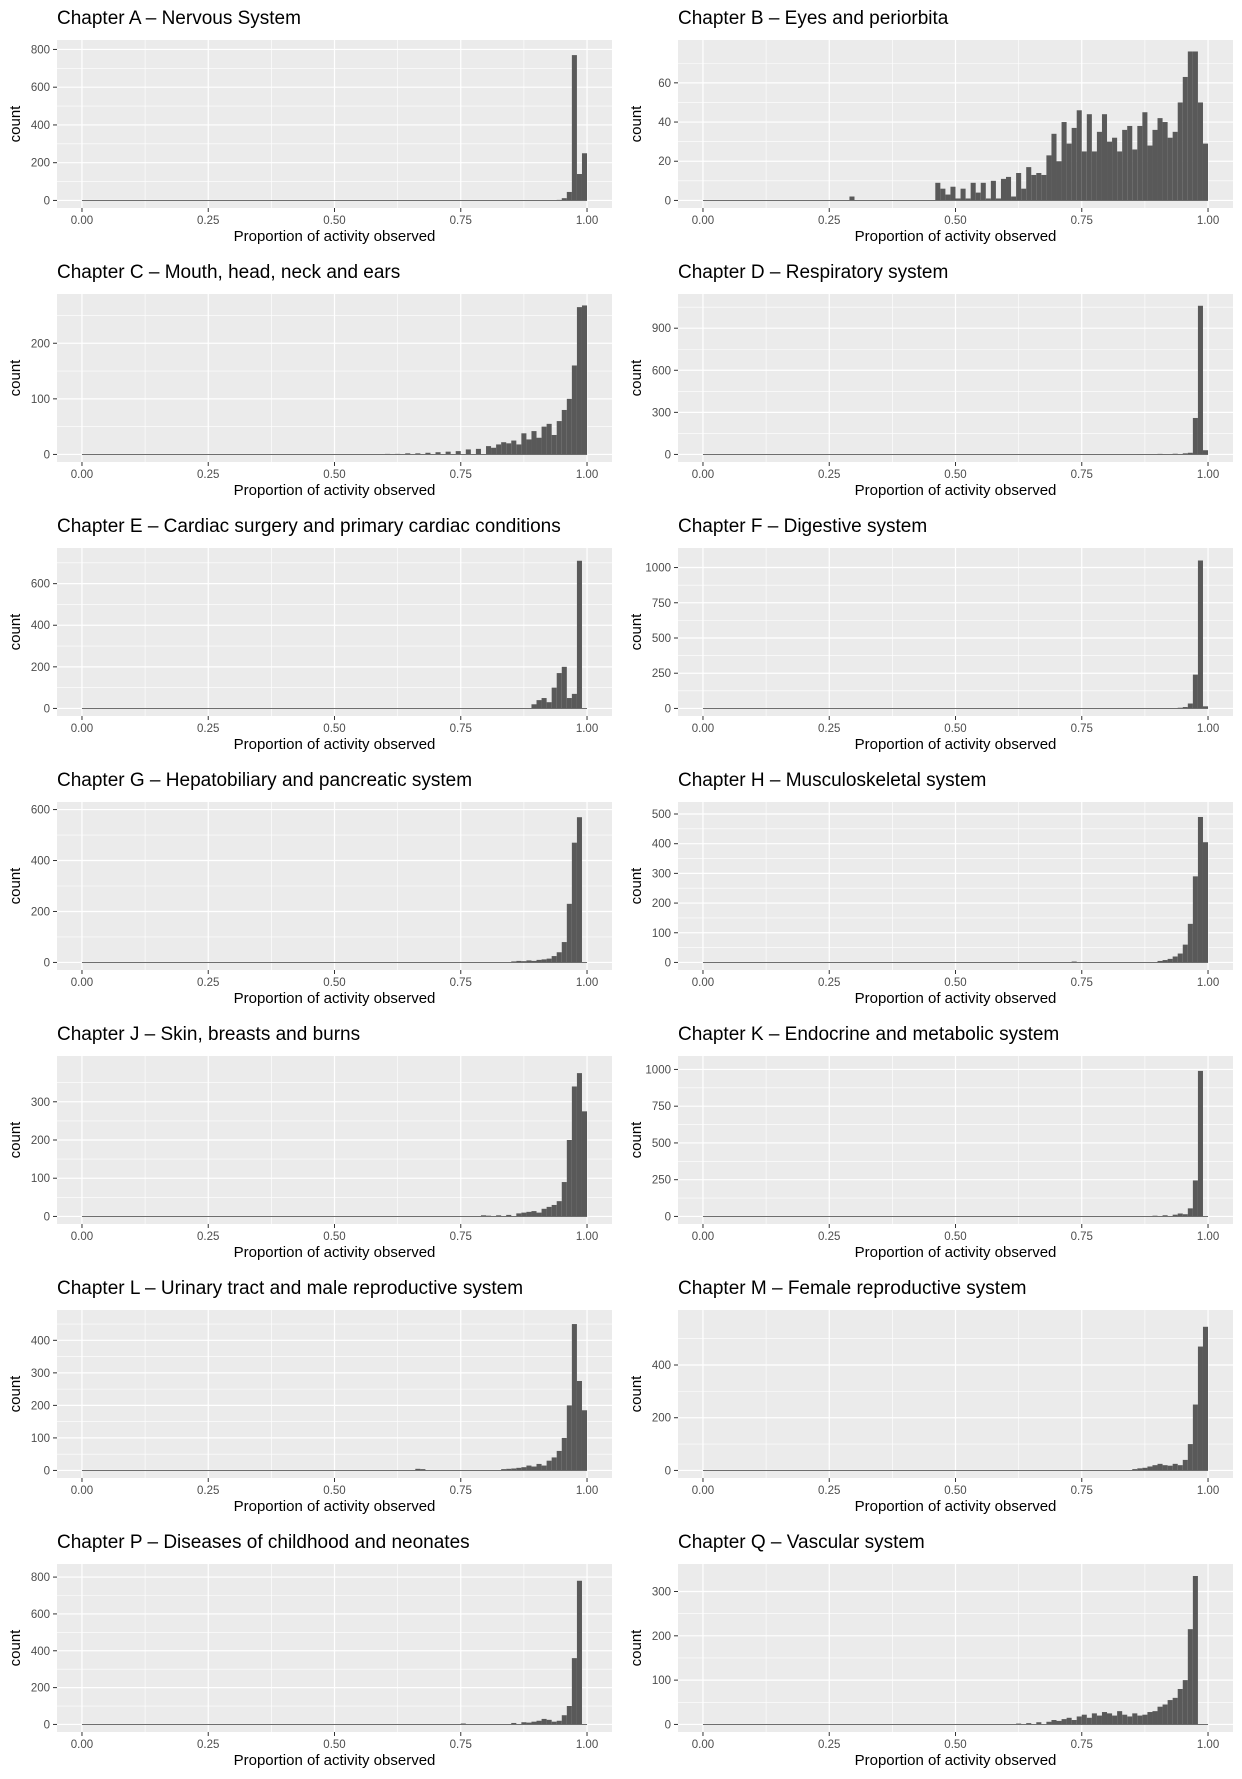 The height and width of the screenshot is (1779, 1242). Describe the element at coordinates (661, 413) in the screenshot. I see `y-tick-label: 300` at that location.